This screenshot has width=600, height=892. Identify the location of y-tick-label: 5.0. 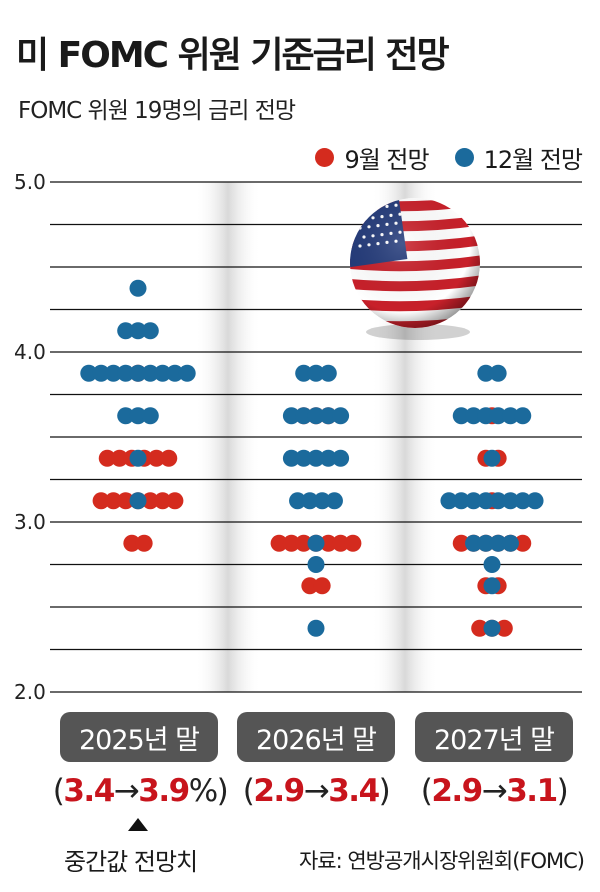
(30, 182).